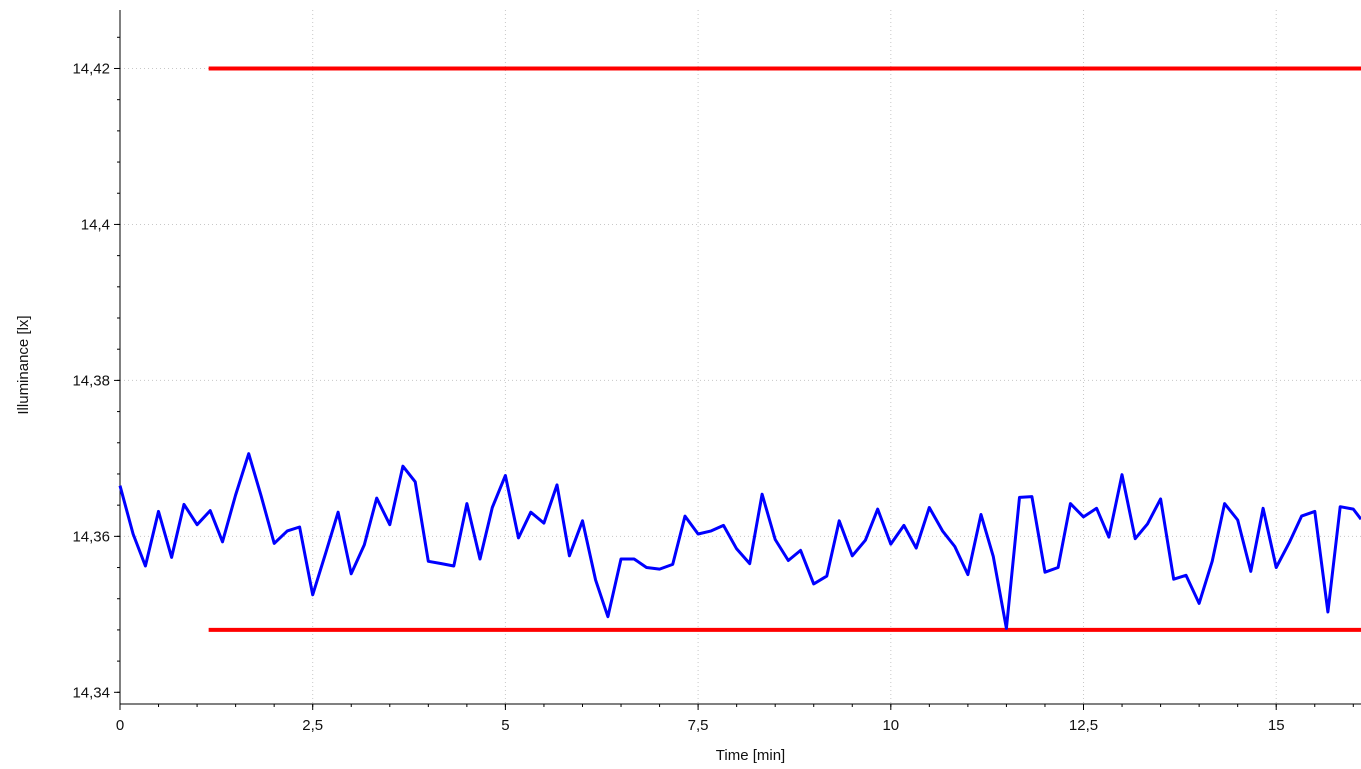  Describe the element at coordinates (91, 380) in the screenshot. I see `y-tick-label: 14,38` at that location.